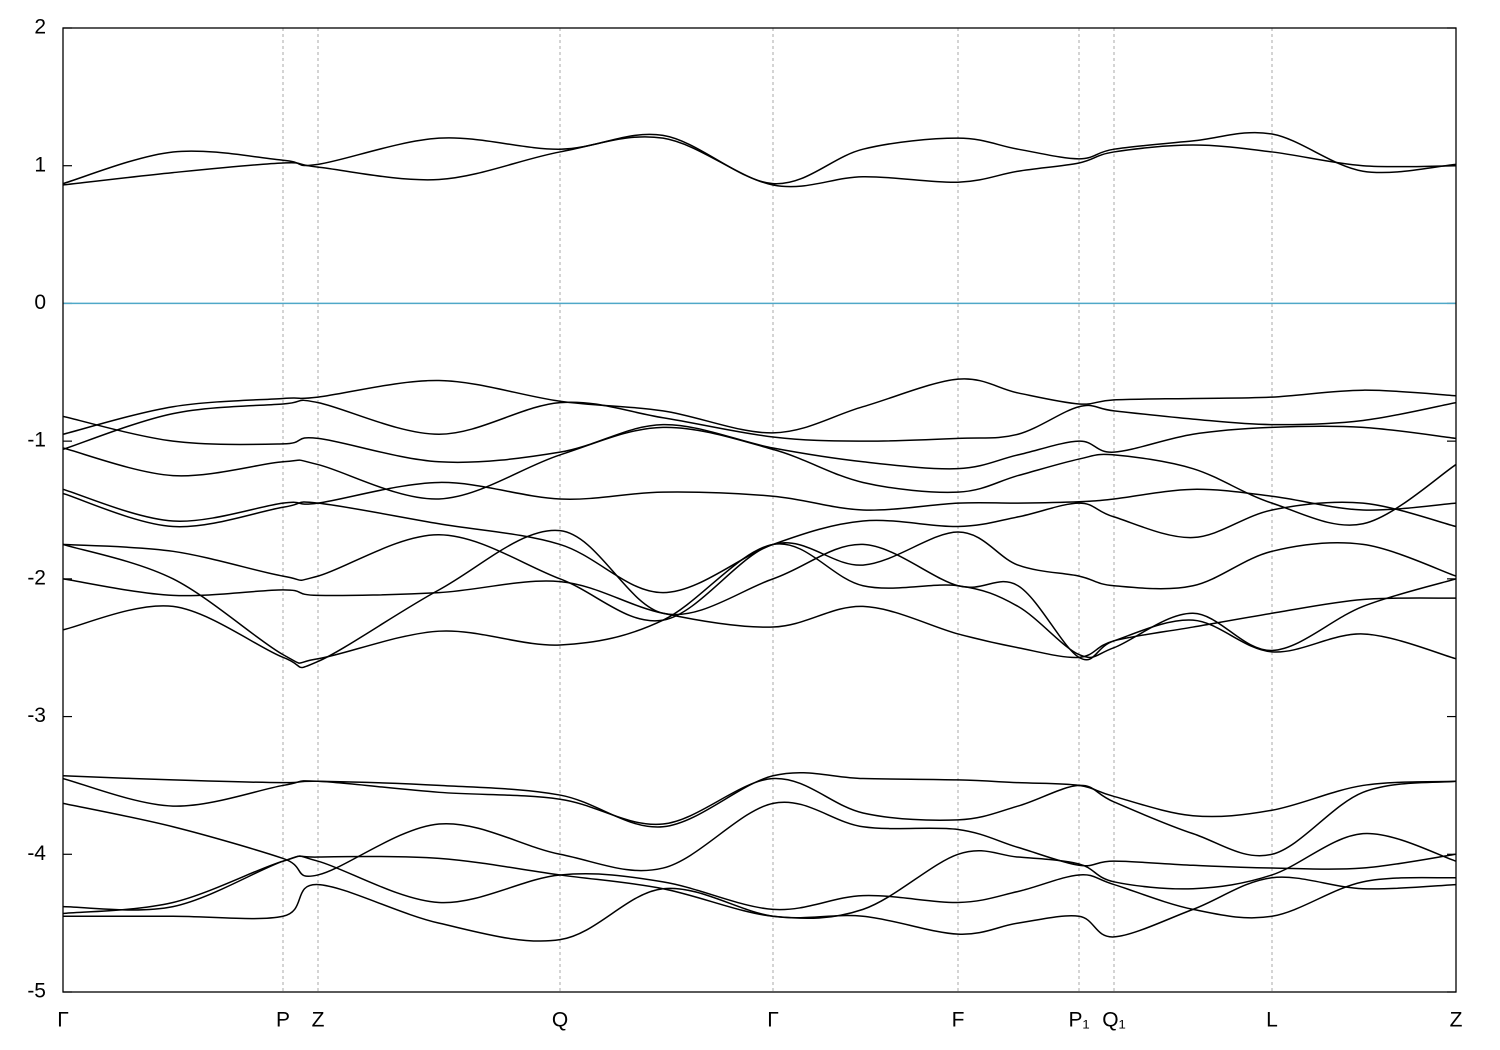 Image resolution: width=1500 pixels, height=1050 pixels. What do you see at coordinates (560, 1020) in the screenshot?
I see `x-tick-label: Q` at bounding box center [560, 1020].